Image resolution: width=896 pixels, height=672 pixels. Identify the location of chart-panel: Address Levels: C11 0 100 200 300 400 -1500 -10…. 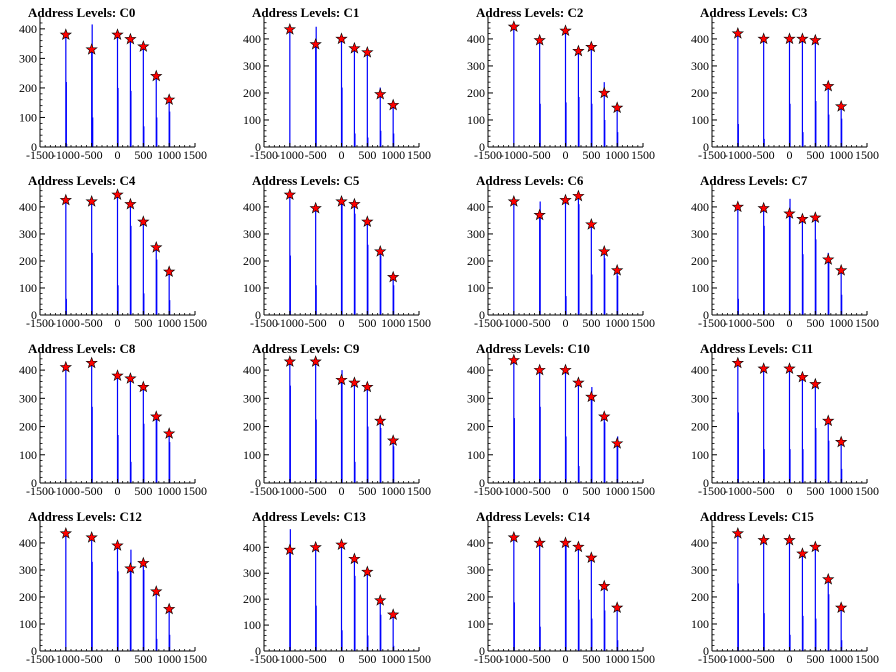
(784, 420).